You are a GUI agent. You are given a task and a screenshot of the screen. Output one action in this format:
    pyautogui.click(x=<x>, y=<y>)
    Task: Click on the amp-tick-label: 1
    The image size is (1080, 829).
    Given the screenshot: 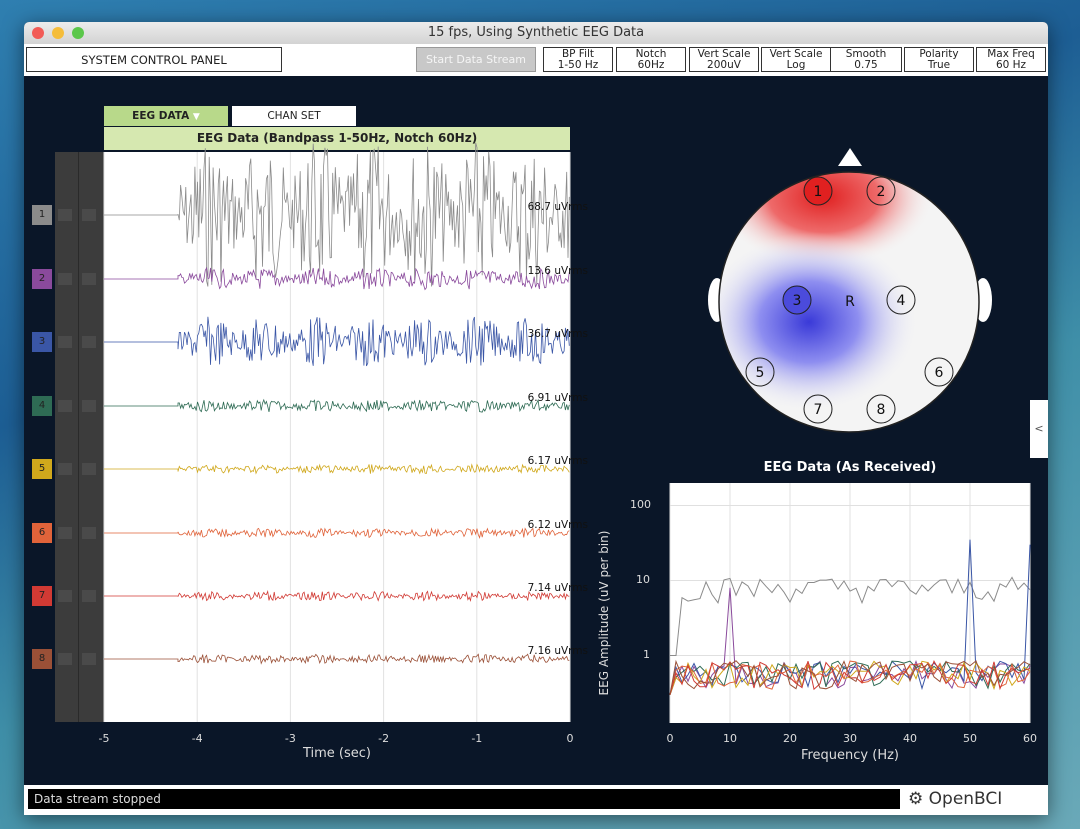 What is the action you would take?
    pyautogui.click(x=646, y=654)
    